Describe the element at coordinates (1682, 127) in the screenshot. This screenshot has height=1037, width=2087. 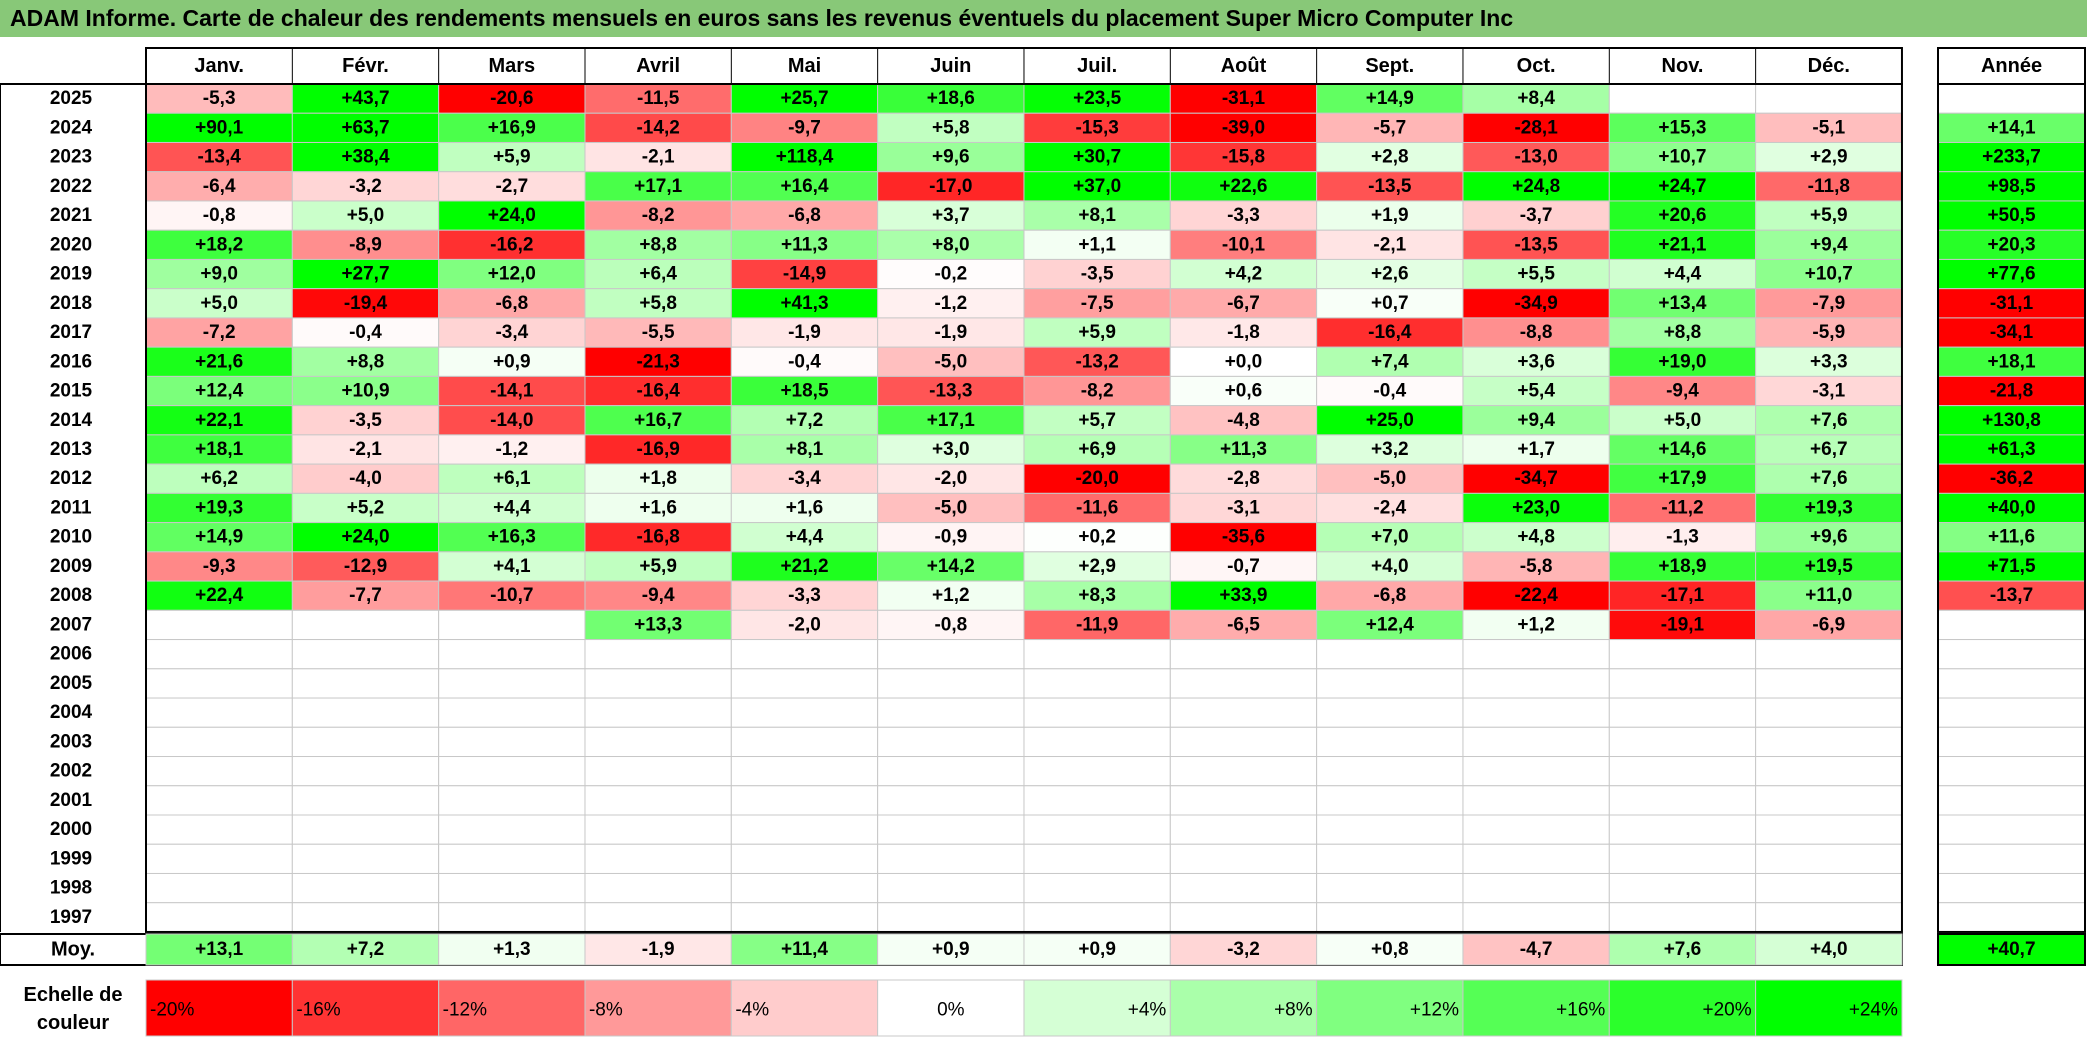
I see `cell-value: +15,3` at that location.